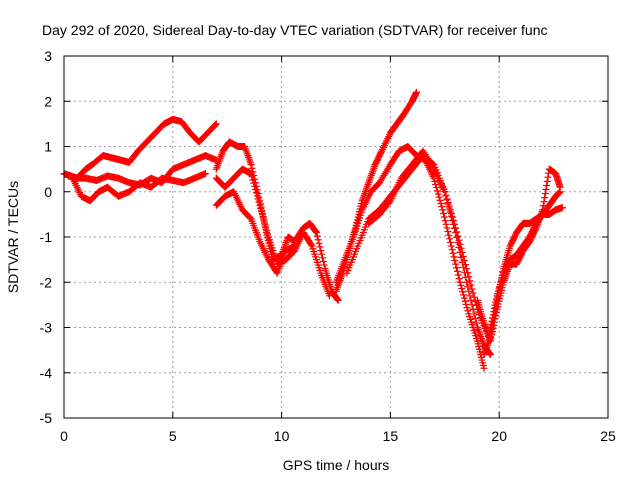  Describe the element at coordinates (173, 436) in the screenshot. I see `x-tick-label: 5` at that location.